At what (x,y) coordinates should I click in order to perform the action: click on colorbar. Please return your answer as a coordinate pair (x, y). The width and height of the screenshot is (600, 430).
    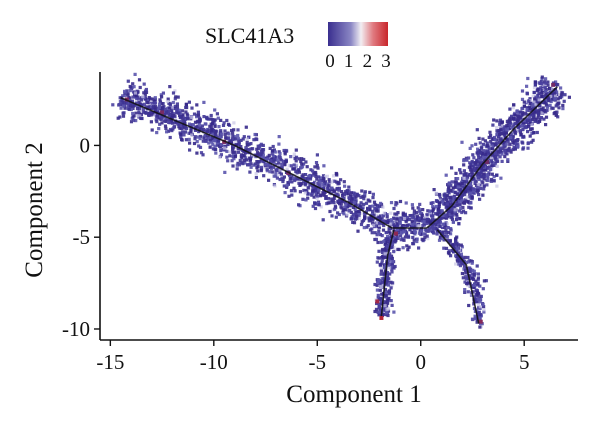
    Looking at the image, I should click on (358, 34).